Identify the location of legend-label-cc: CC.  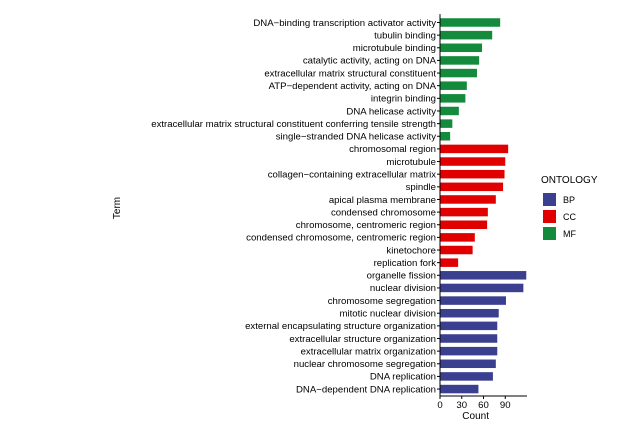
(569, 217).